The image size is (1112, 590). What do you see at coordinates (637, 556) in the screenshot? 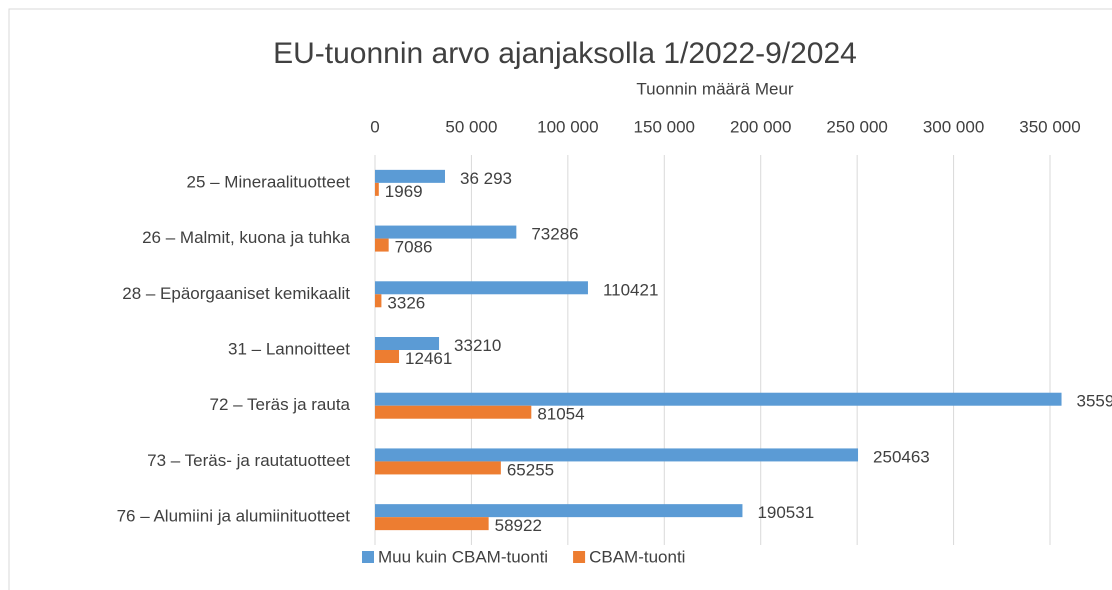
I see `legend-label: CBAM-tuonti` at bounding box center [637, 556].